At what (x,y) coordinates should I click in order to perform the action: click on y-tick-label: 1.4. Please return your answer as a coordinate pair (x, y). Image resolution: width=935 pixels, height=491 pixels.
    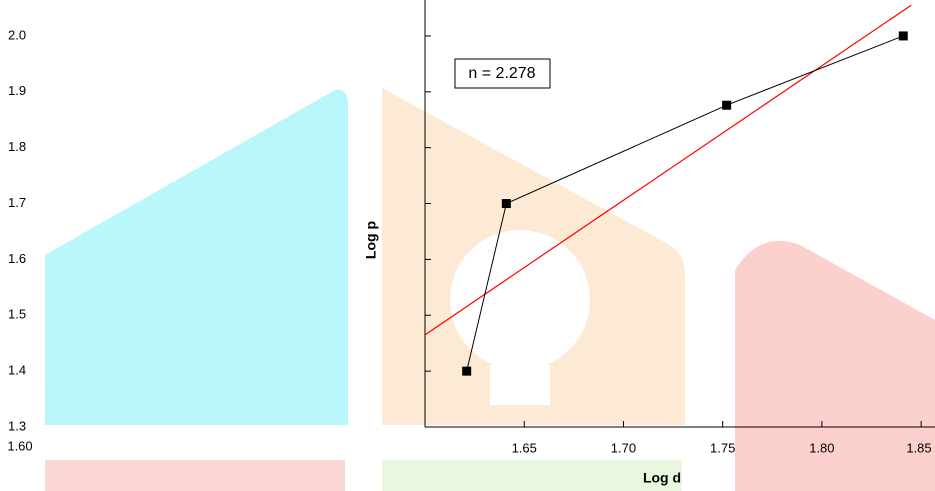
    Looking at the image, I should click on (17, 370).